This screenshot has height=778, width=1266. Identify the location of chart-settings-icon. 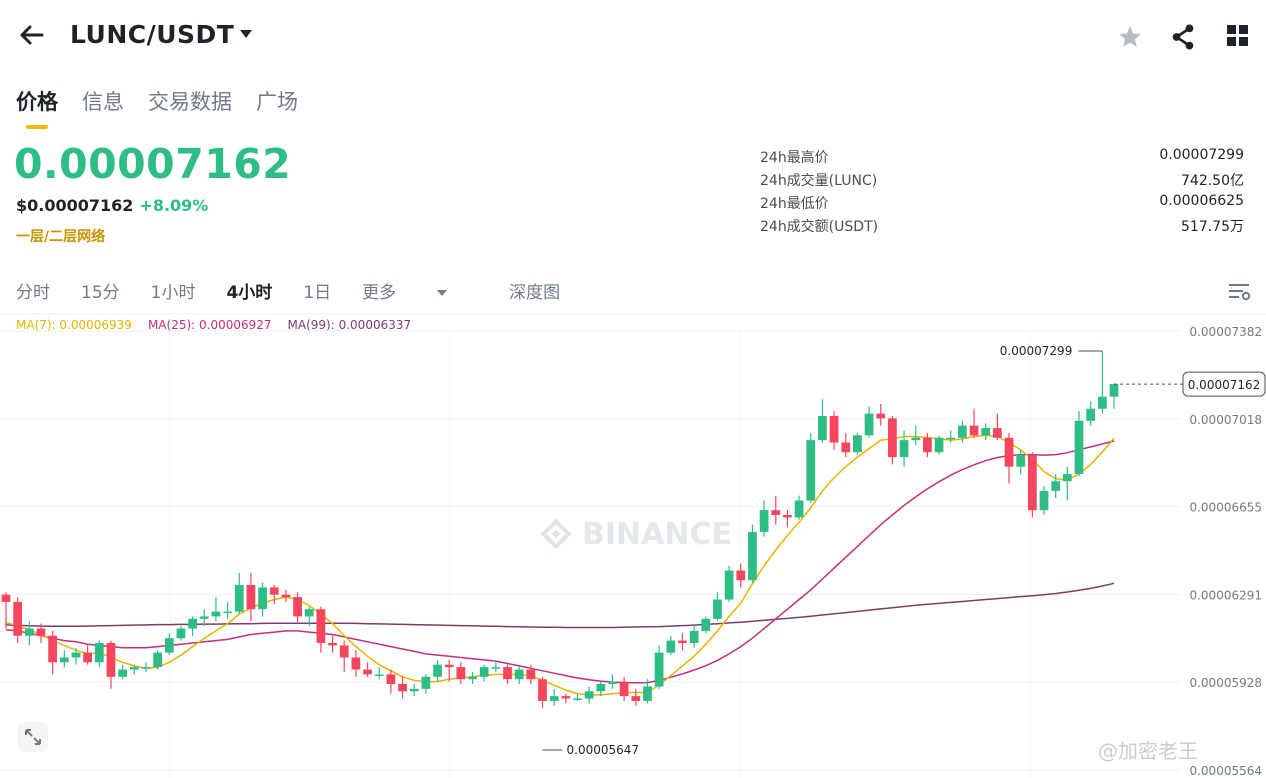
(1240, 292).